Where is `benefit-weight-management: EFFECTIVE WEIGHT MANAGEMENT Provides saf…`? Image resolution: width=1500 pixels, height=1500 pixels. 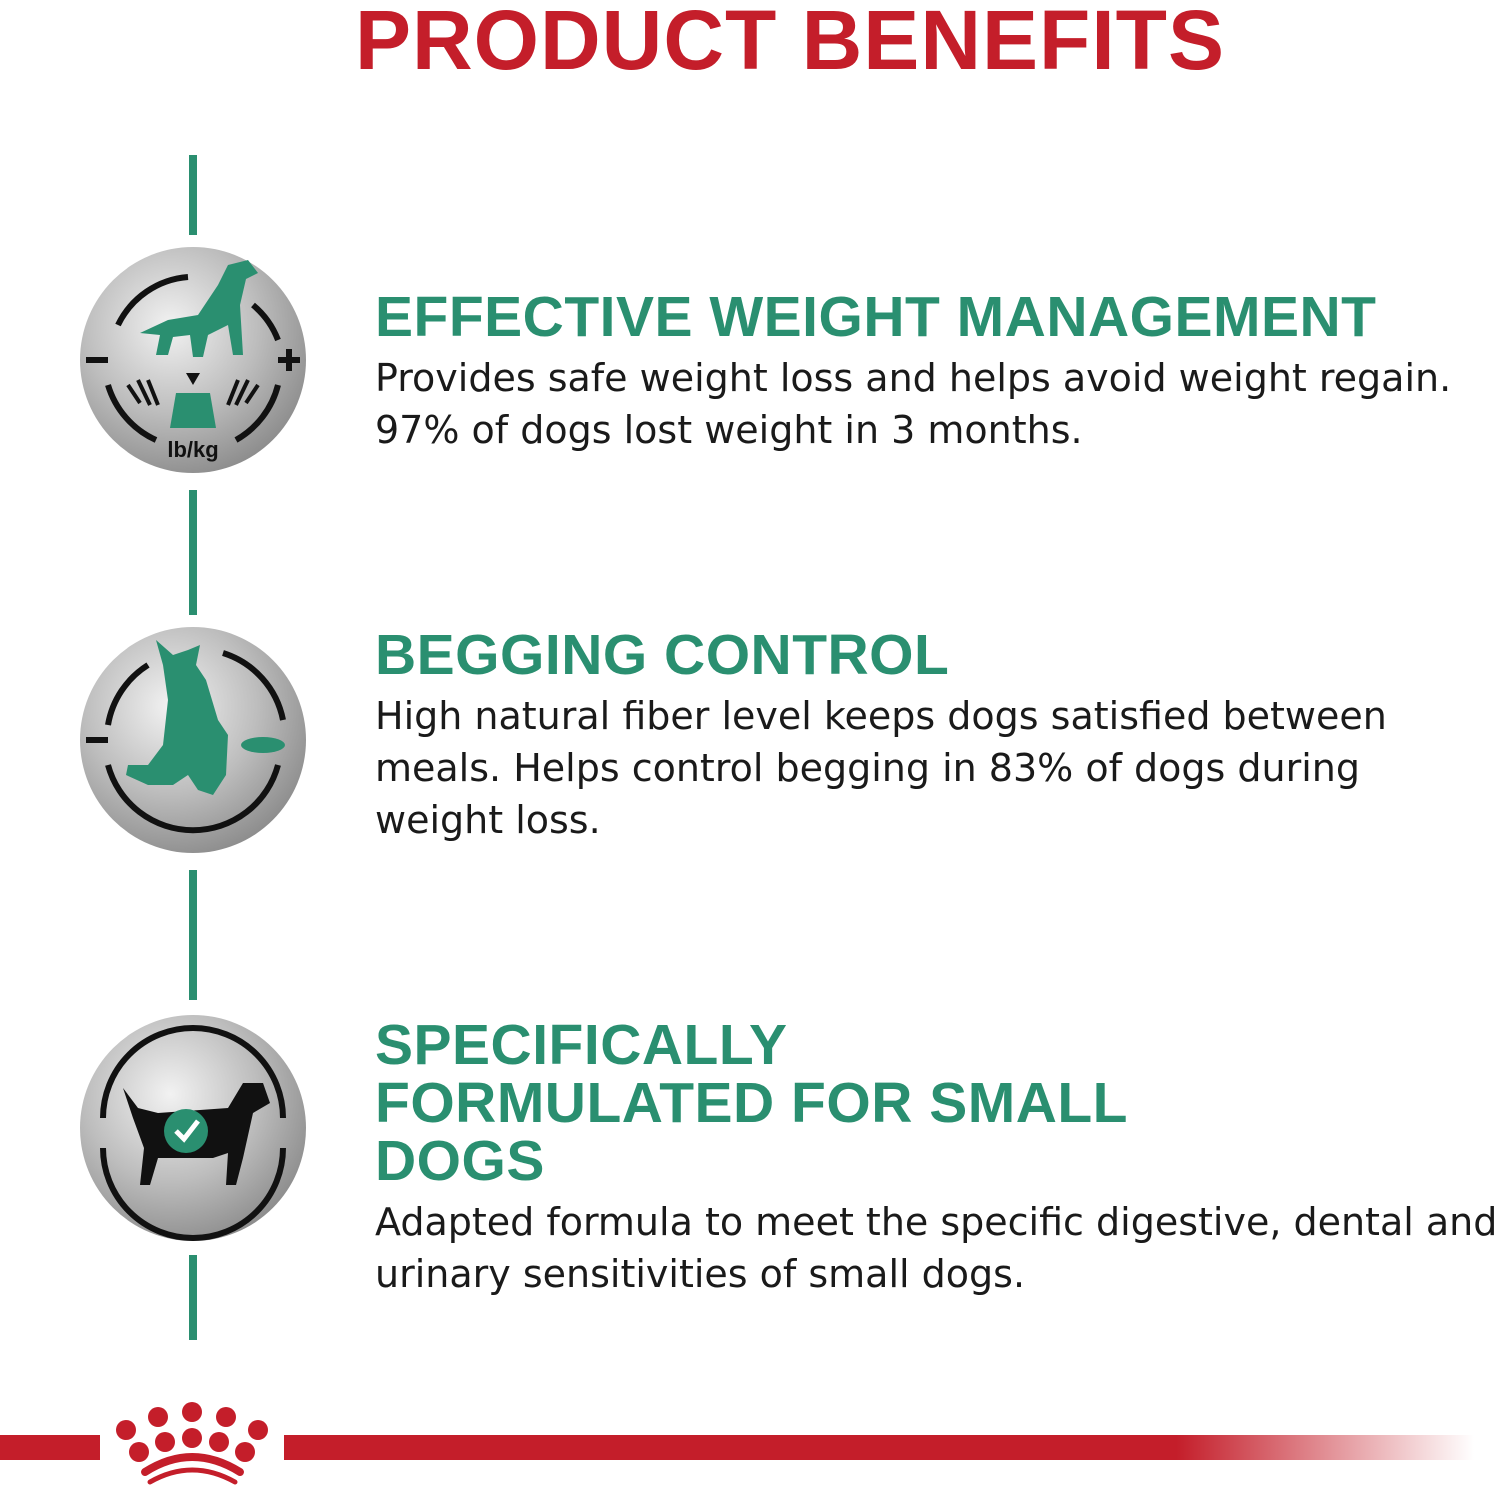
benefit-weight-management: EFFECTIVE WEIGHT MANAGEMENT Provides saf… is located at coordinates (937, 372).